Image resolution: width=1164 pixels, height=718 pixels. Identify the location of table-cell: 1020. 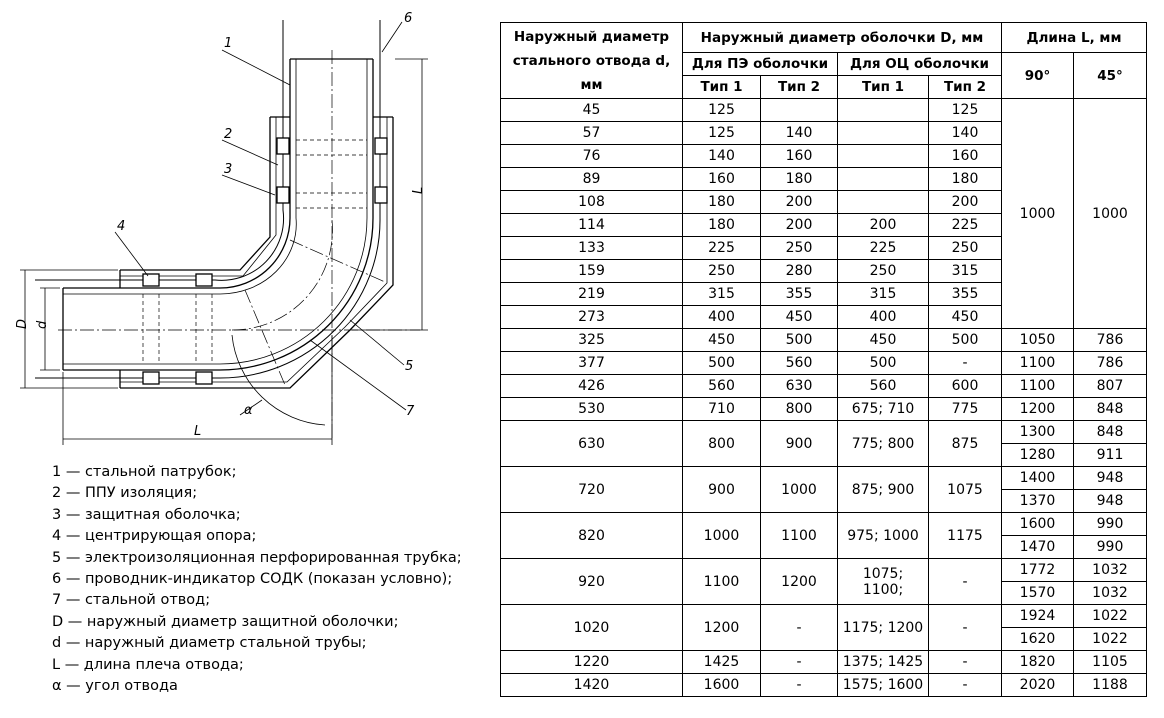
(591, 627).